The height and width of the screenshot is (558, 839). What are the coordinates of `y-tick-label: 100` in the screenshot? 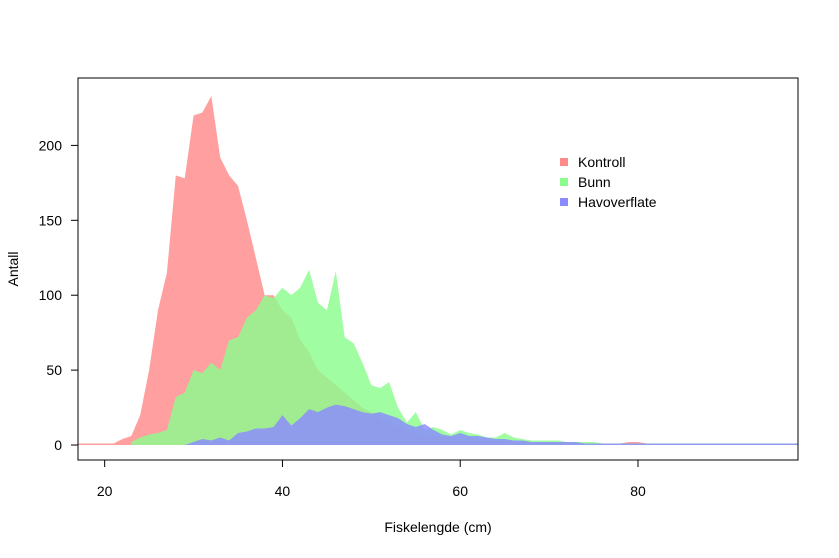 It's located at (51, 295).